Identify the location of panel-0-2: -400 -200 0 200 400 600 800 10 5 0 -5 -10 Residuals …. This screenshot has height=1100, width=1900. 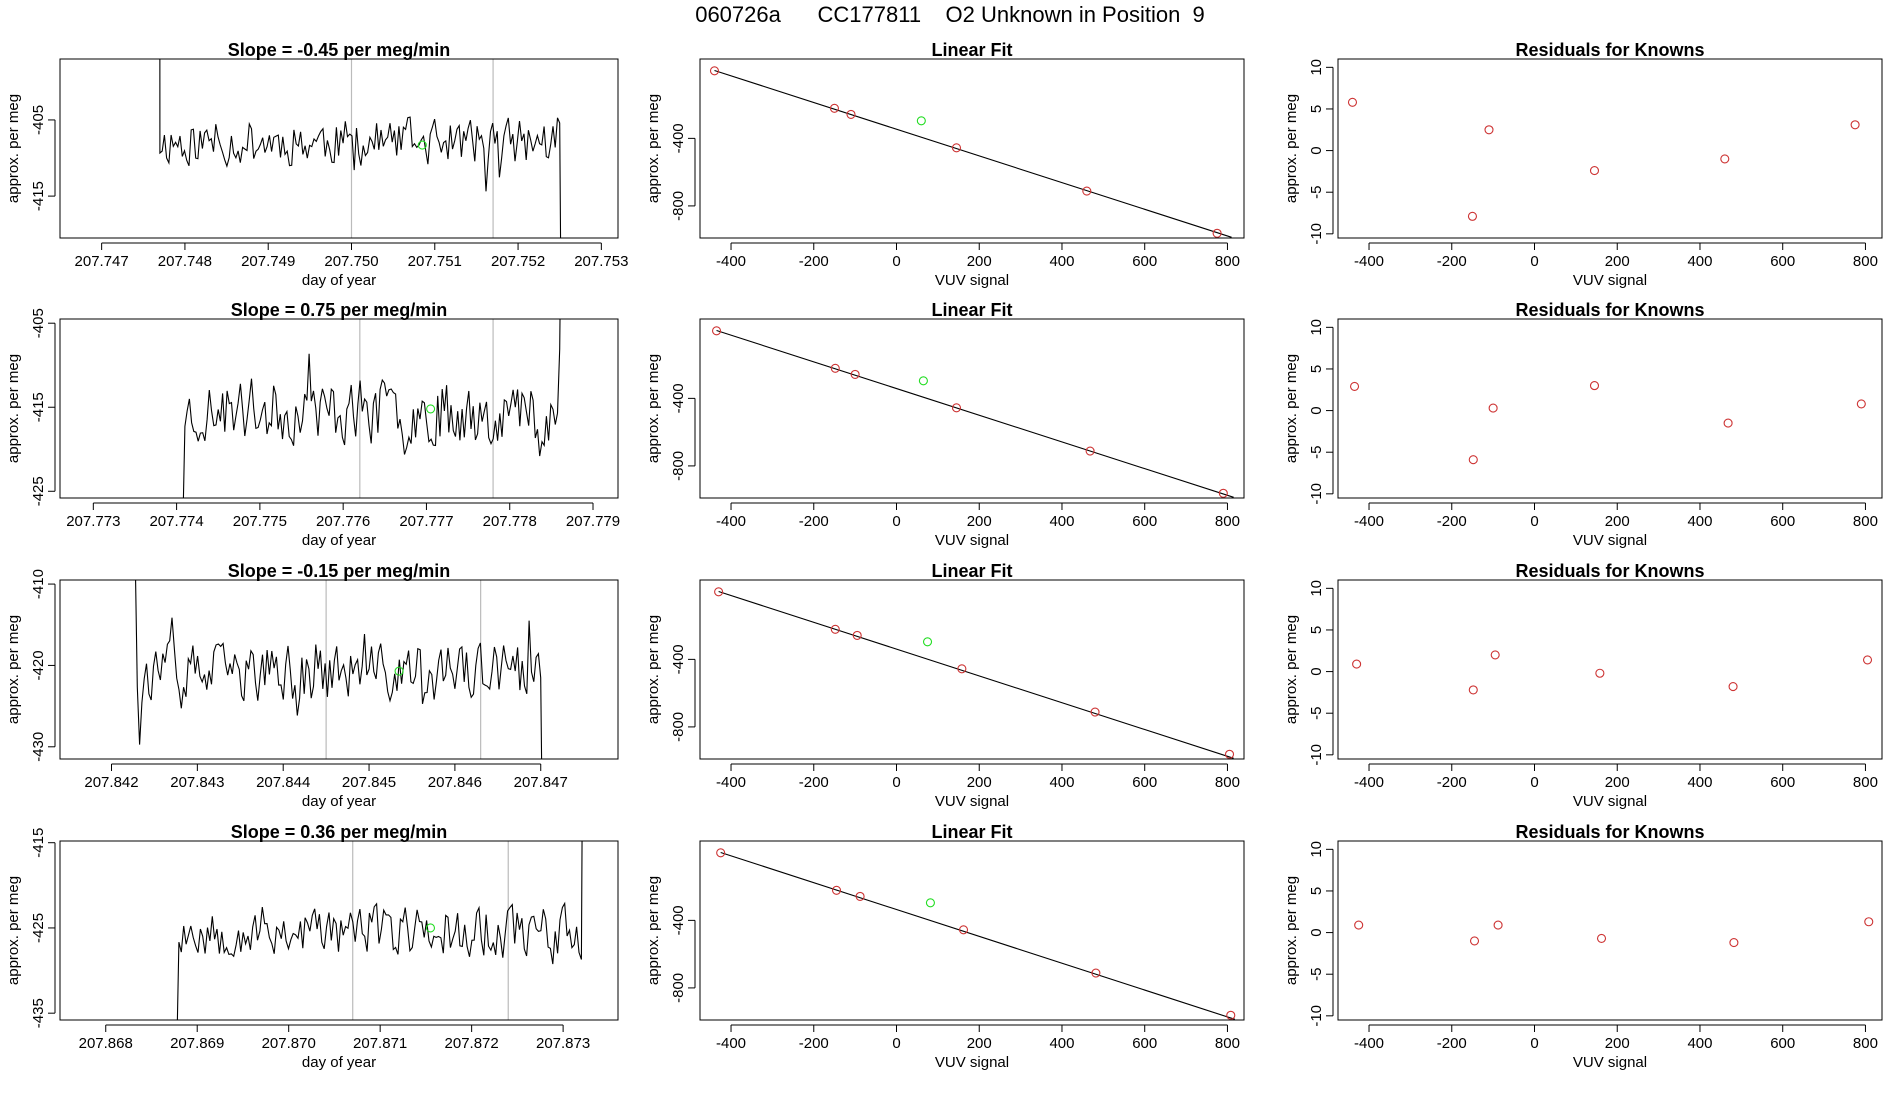
(1583, 164).